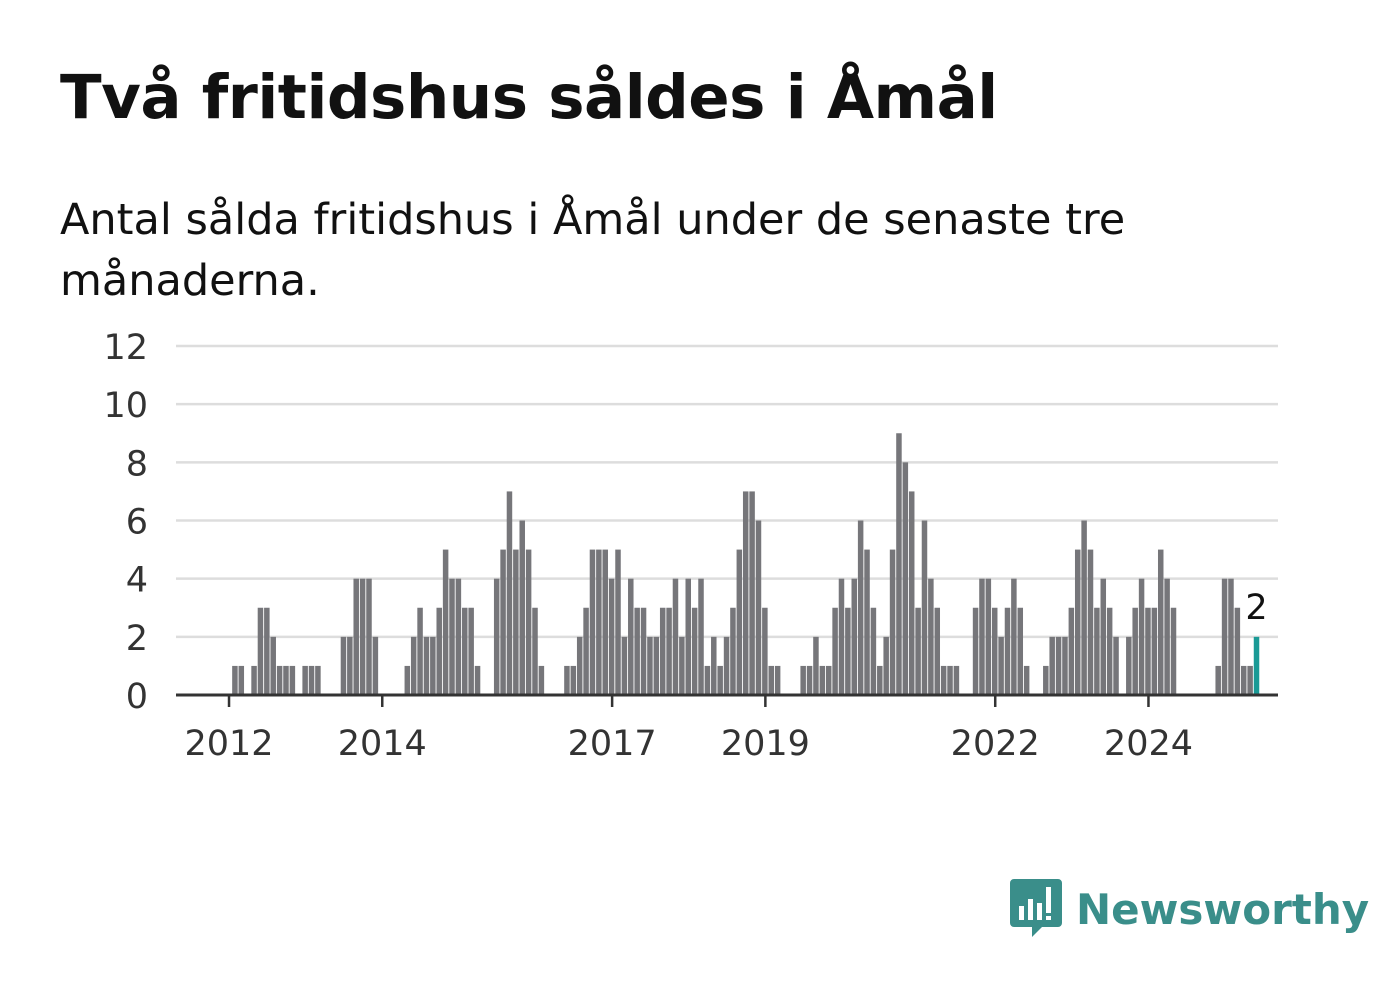  What do you see at coordinates (125, 348) in the screenshot?
I see `y-tick-label: 12` at bounding box center [125, 348].